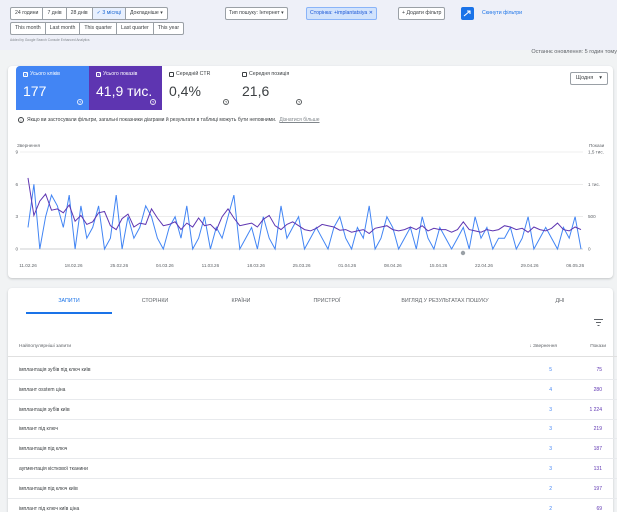  Describe the element at coordinates (48, 488) in the screenshot. I see `query-cell: імплантація під ключ київ` at that location.